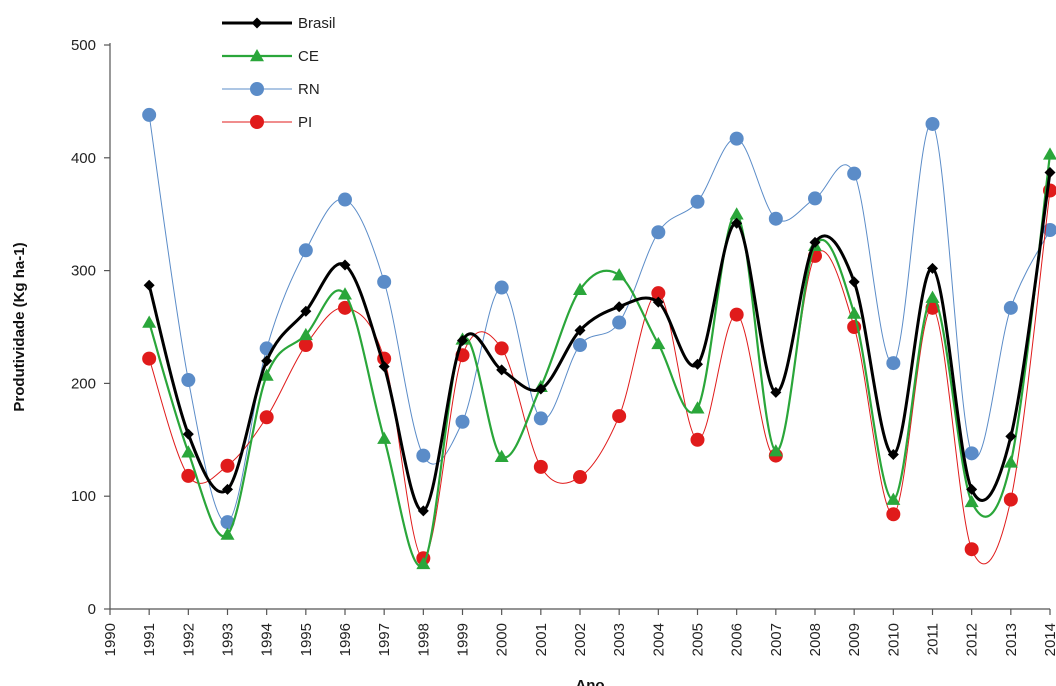 The height and width of the screenshot is (686, 1056). I want to click on x-tick-label: 2008, so click(815, 639).